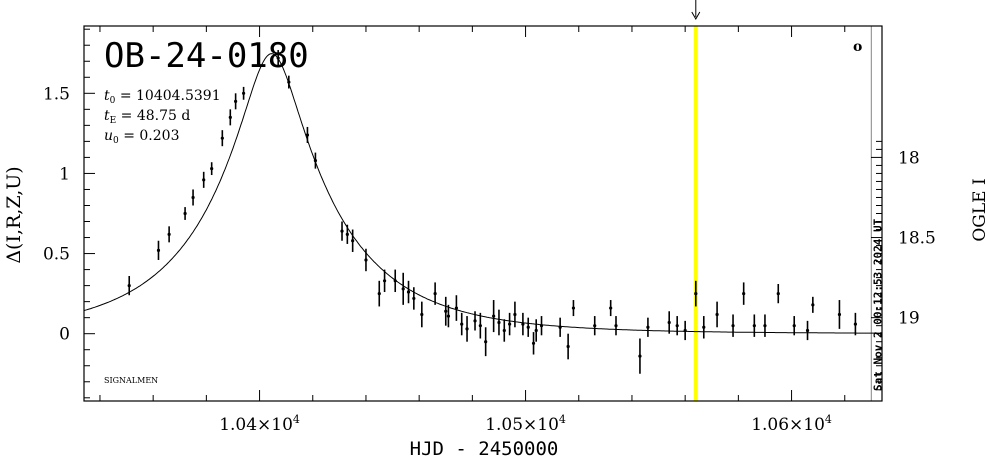  What do you see at coordinates (259, 424) in the screenshot?
I see `x-tick-label-0: 1.04×10⁴` at bounding box center [259, 424].